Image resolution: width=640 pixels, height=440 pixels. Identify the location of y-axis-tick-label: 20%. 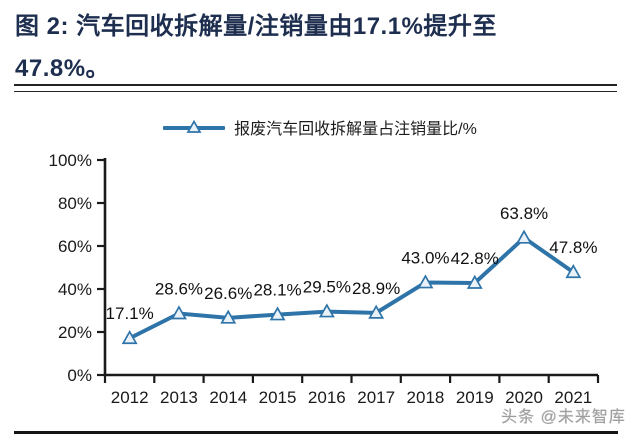
(75, 332).